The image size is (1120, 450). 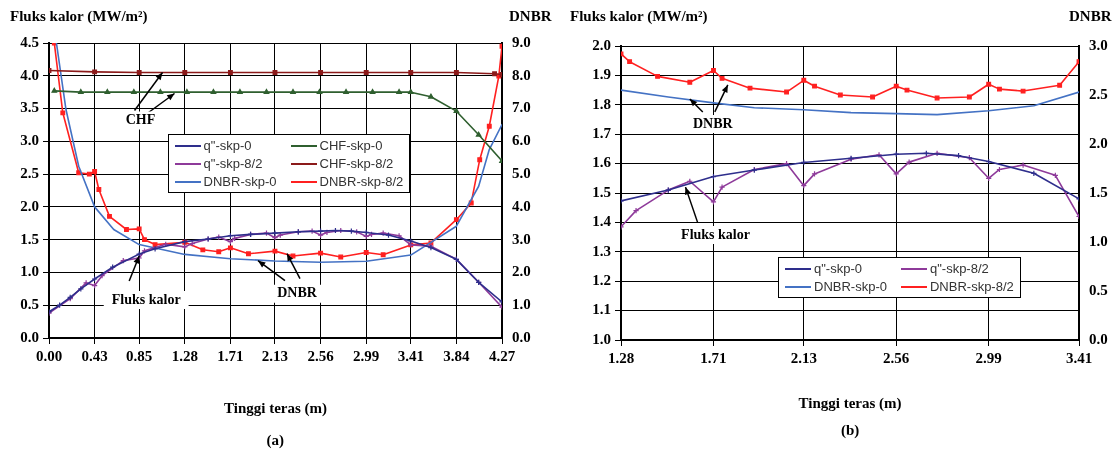 What do you see at coordinates (351, 146) in the screenshot?
I see `legend-label: CHF-skp-0` at bounding box center [351, 146].